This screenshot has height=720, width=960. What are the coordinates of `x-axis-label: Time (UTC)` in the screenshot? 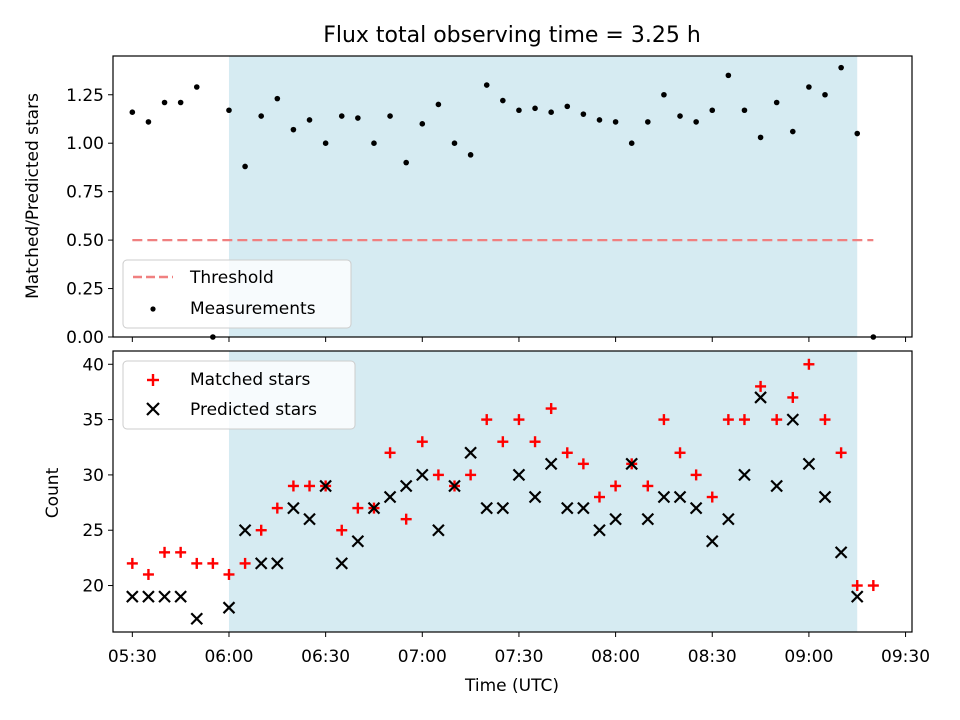 It's located at (511, 686).